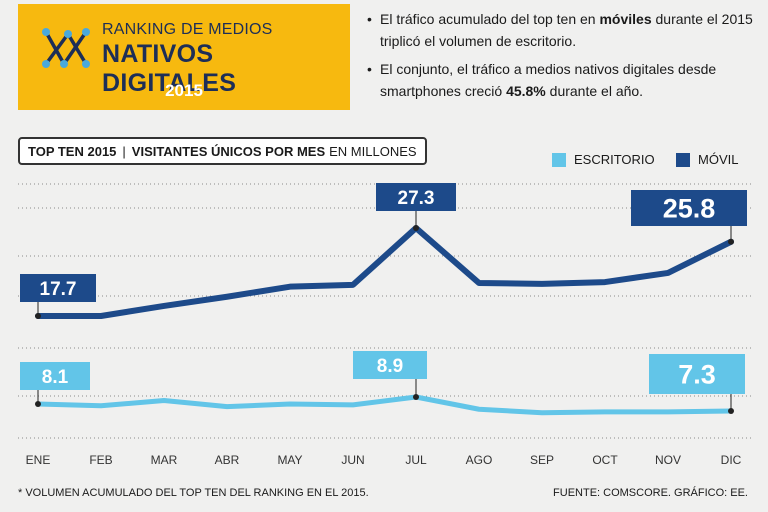 The image size is (768, 512). Describe the element at coordinates (72, 151) in the screenshot. I see `chart-title-part1: TOP TEN 2015` at that location.